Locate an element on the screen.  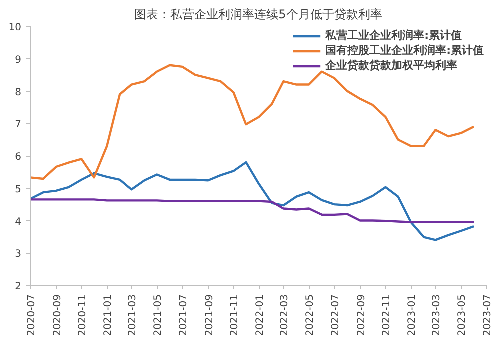
y-tick-label: 7 is located at coordinates (18, 125).